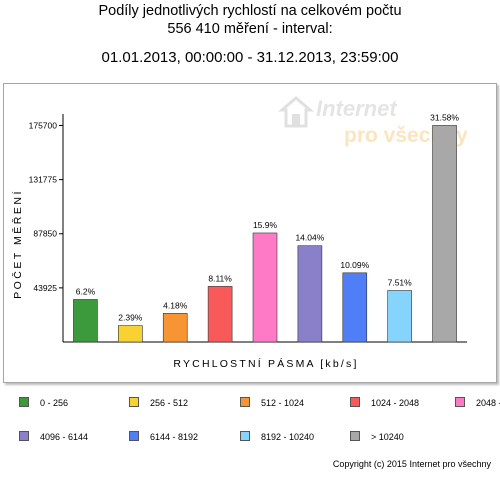 The width and height of the screenshot is (500, 480). I want to click on legend-item: 1024 - 2048, so click(402, 403).